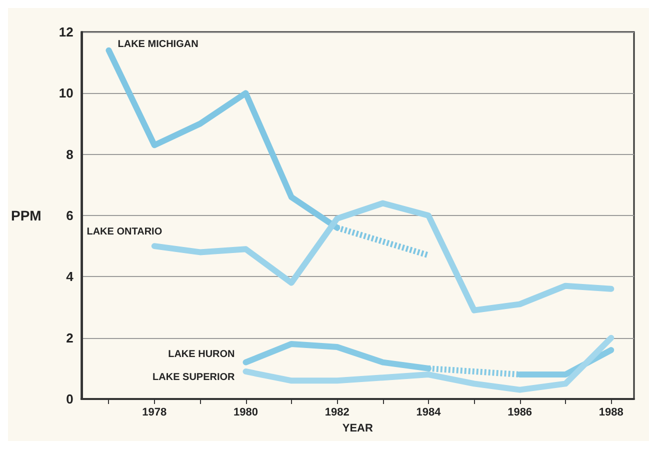 This screenshot has height=449, width=657. What do you see at coordinates (70, 338) in the screenshot?
I see `y-tick-label: 2` at bounding box center [70, 338].